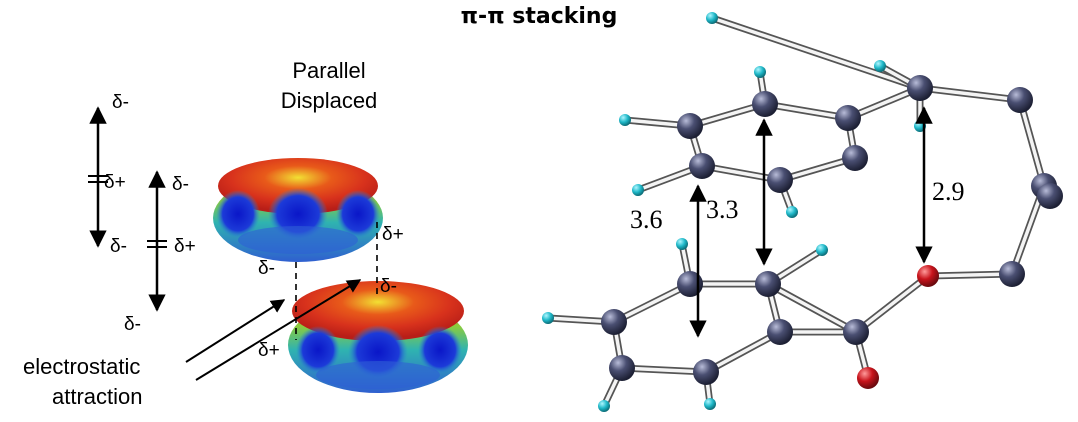  I want to click on parallel-label: Parallel, so click(328, 70).